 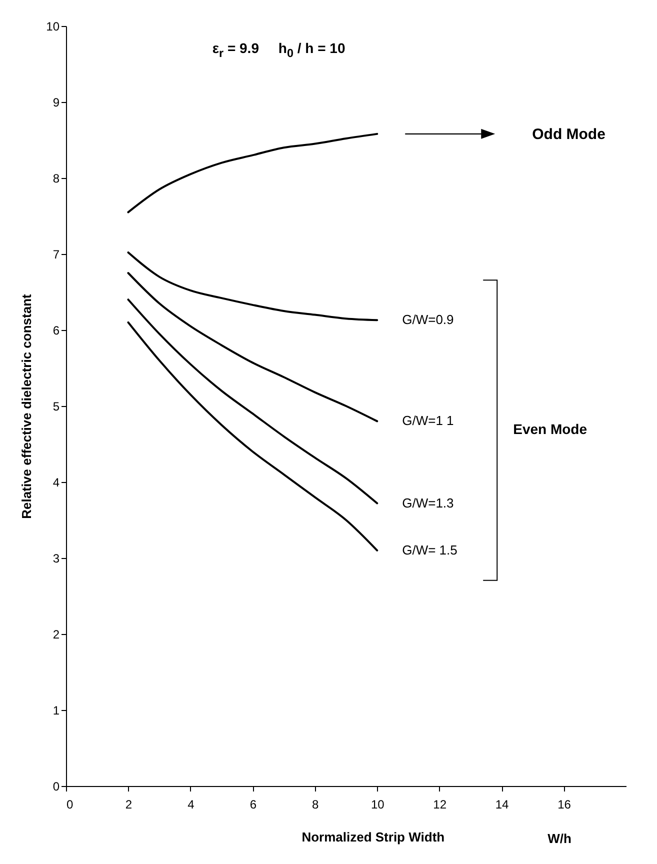 What do you see at coordinates (56, 483) in the screenshot?
I see `y-tick-label: 4` at bounding box center [56, 483].